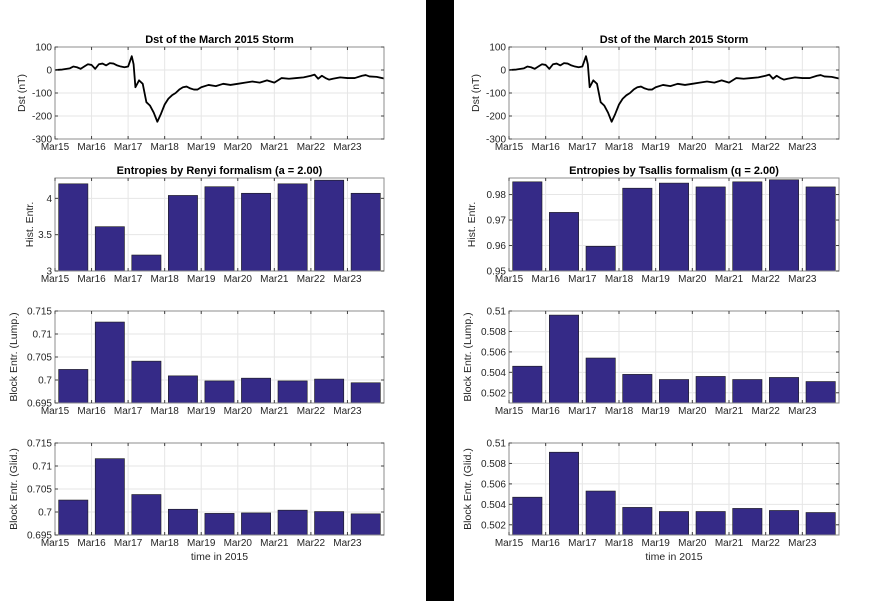 The height and width of the screenshot is (601, 880). I want to click on x-axis-label: time in 2015, so click(219, 557).